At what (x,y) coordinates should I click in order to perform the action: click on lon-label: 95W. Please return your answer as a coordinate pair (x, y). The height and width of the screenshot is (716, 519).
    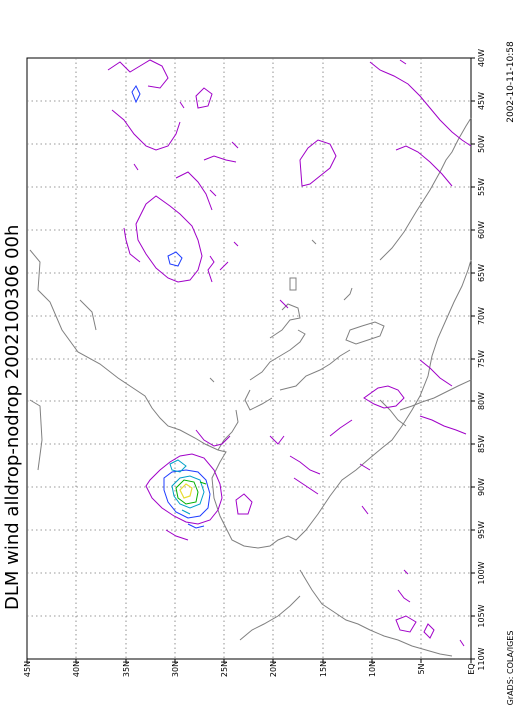
    Looking at the image, I should click on (481, 530).